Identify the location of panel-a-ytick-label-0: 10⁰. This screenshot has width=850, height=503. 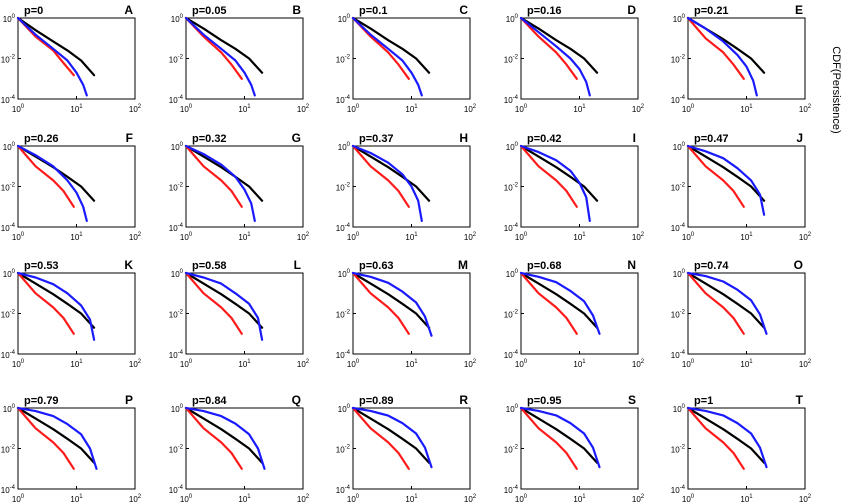
(9, 19).